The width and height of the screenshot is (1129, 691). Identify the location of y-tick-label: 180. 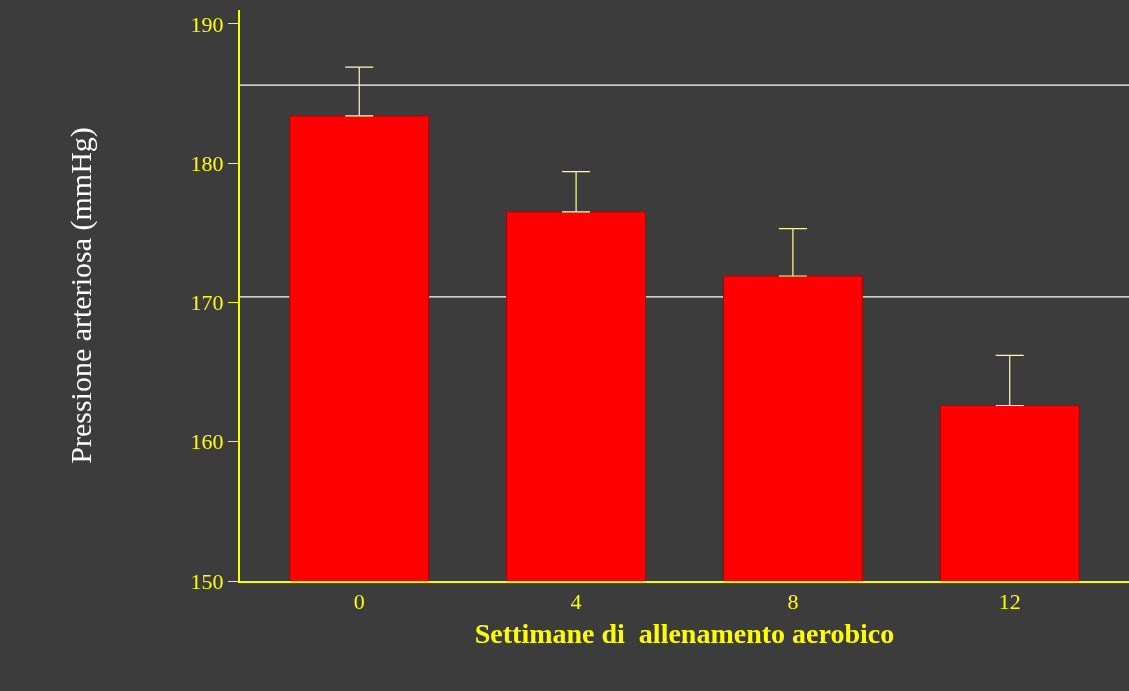
(207, 163).